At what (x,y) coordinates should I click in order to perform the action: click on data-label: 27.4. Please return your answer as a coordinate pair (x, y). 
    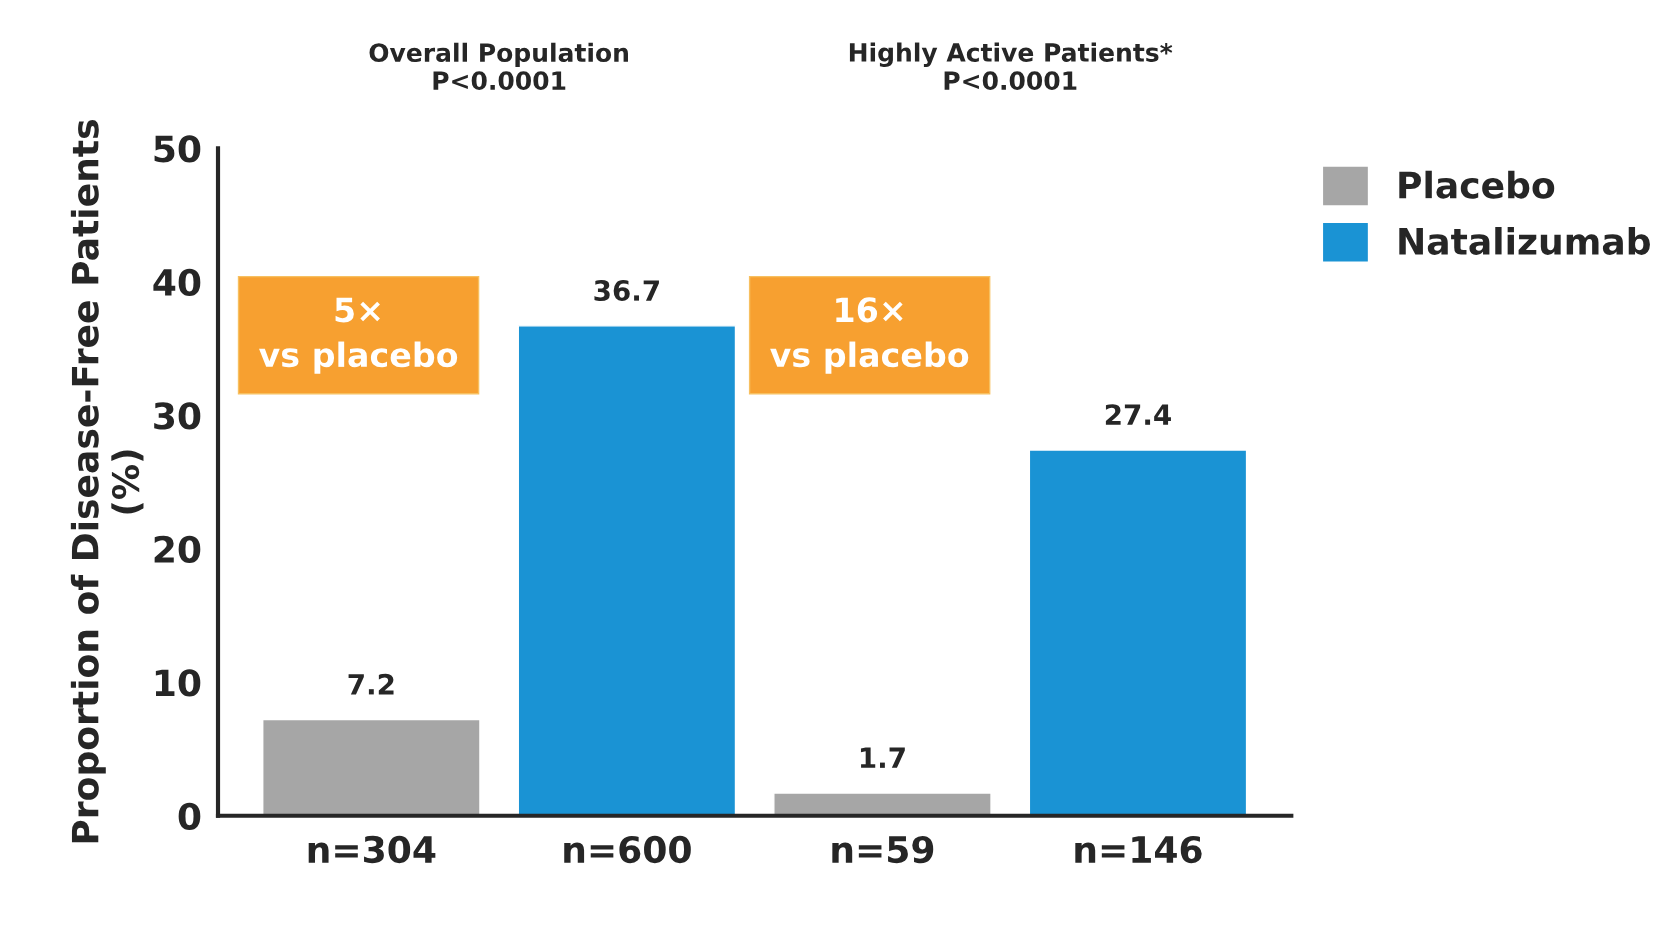
    Looking at the image, I should click on (1138, 414).